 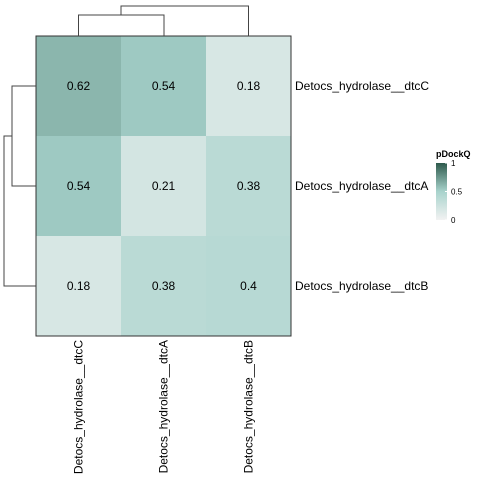 I want to click on legend-ticks: 10.50, so click(x=454, y=192).